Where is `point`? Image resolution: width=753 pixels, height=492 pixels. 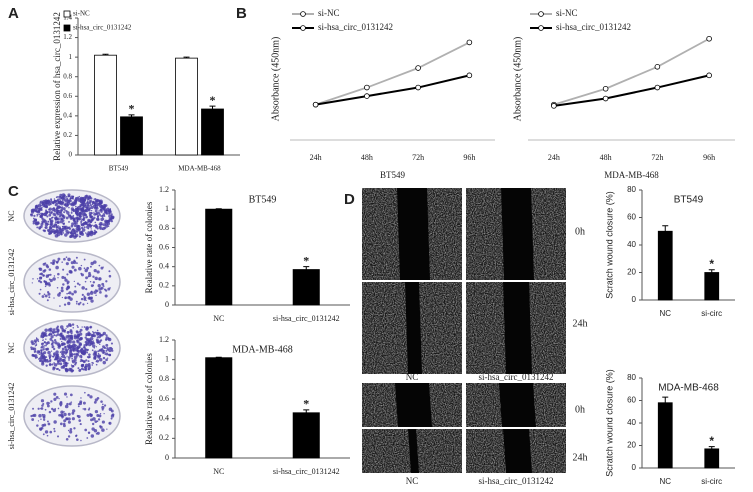
point is located at coordinates (709, 75).